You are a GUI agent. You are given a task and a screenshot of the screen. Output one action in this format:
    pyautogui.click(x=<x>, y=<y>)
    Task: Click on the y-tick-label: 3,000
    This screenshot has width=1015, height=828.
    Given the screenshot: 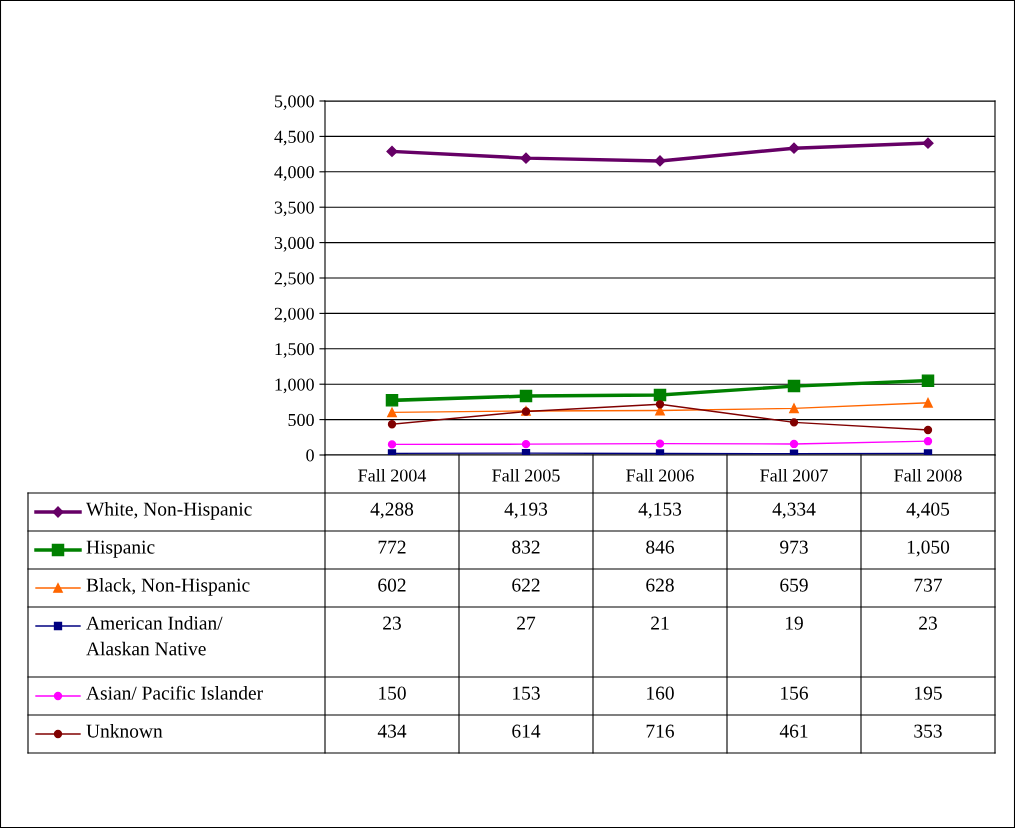 What is the action you would take?
    pyautogui.click(x=294, y=244)
    